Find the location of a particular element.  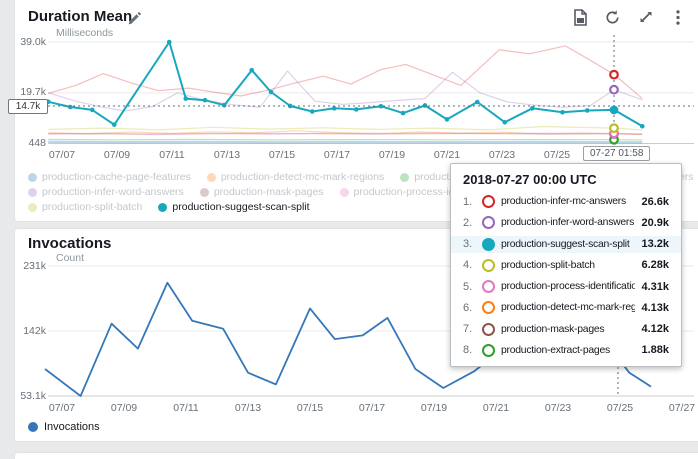

tooltip-series-name: production-suggest-scan-split is located at coordinates (565, 244).